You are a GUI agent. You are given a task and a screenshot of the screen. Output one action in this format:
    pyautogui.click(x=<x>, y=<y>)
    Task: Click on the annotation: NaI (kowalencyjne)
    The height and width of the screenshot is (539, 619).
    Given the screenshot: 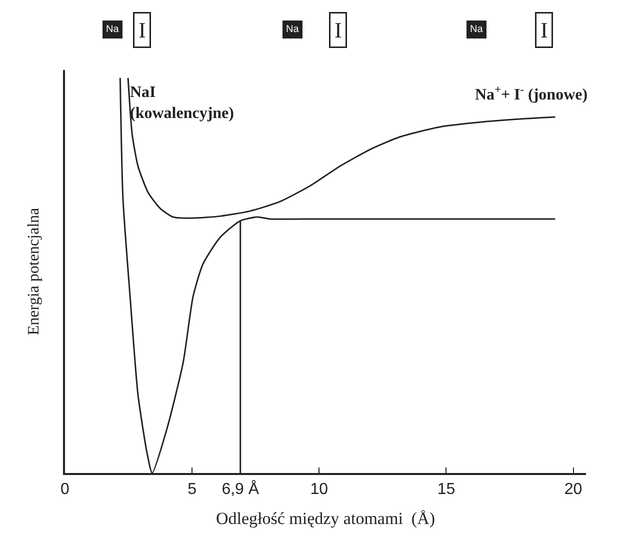 What is the action you would take?
    pyautogui.click(x=182, y=103)
    